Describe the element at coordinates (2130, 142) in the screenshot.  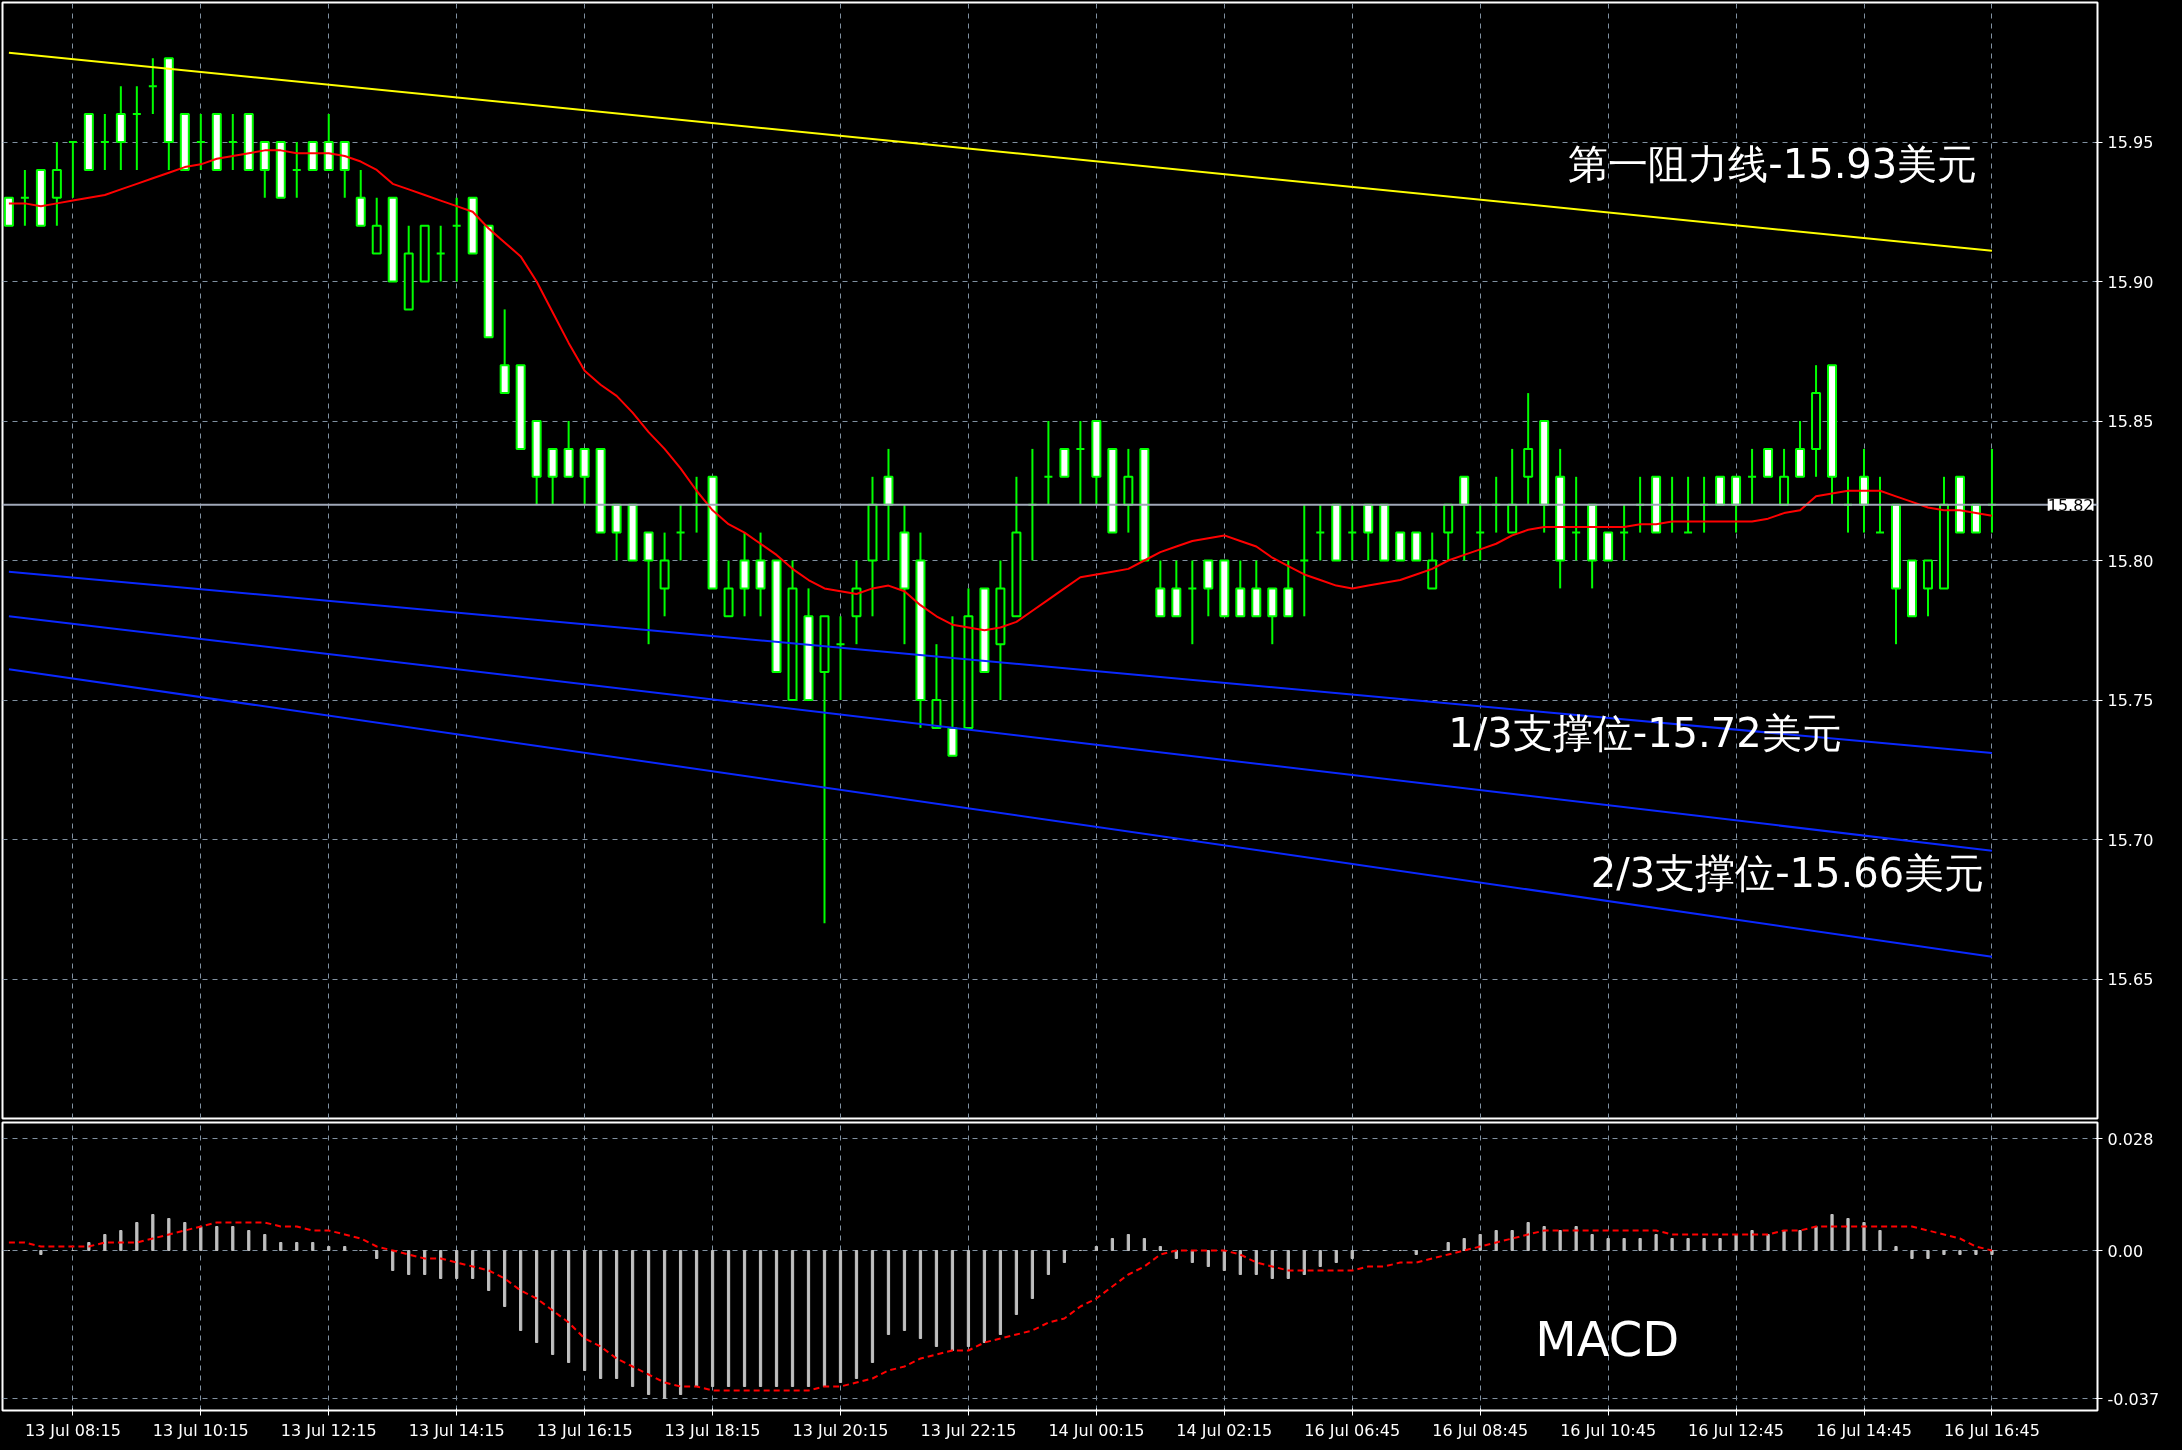
I see `y-tick-label: 15.95` at that location.